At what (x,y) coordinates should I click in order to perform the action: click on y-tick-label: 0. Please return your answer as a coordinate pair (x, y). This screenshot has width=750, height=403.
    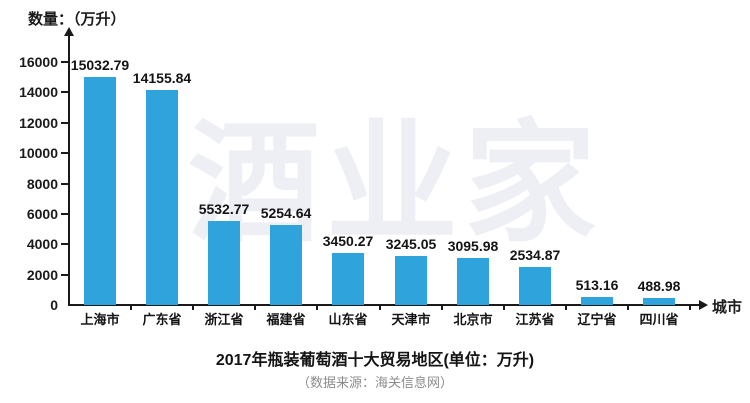
    Looking at the image, I should click on (54, 305).